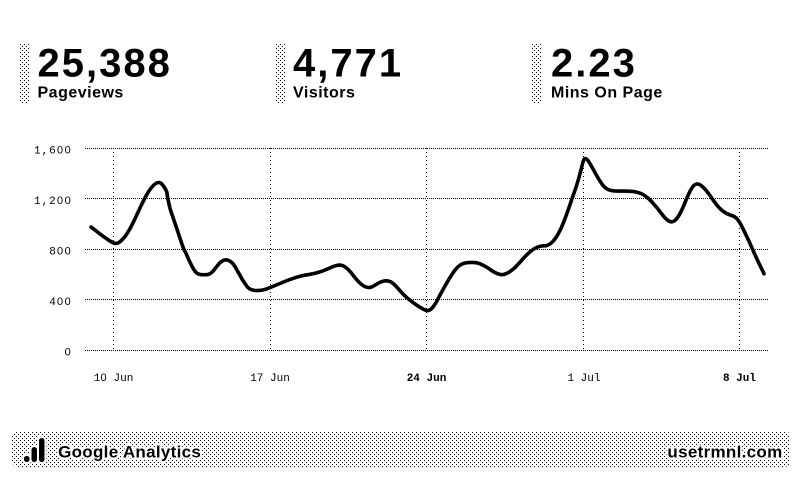 The width and height of the screenshot is (800, 480). I want to click on svg-text: 24 Jun, so click(427, 379).